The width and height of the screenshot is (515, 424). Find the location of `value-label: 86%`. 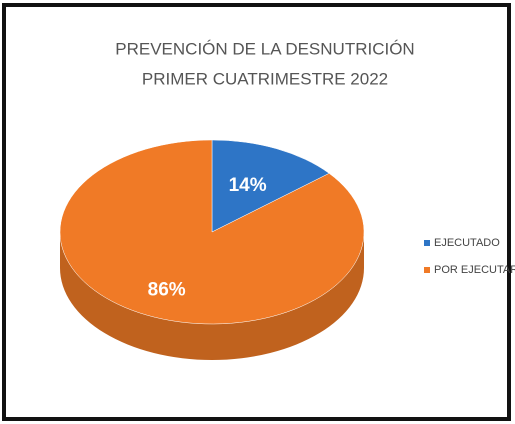

value-label: 86% is located at coordinates (167, 289).